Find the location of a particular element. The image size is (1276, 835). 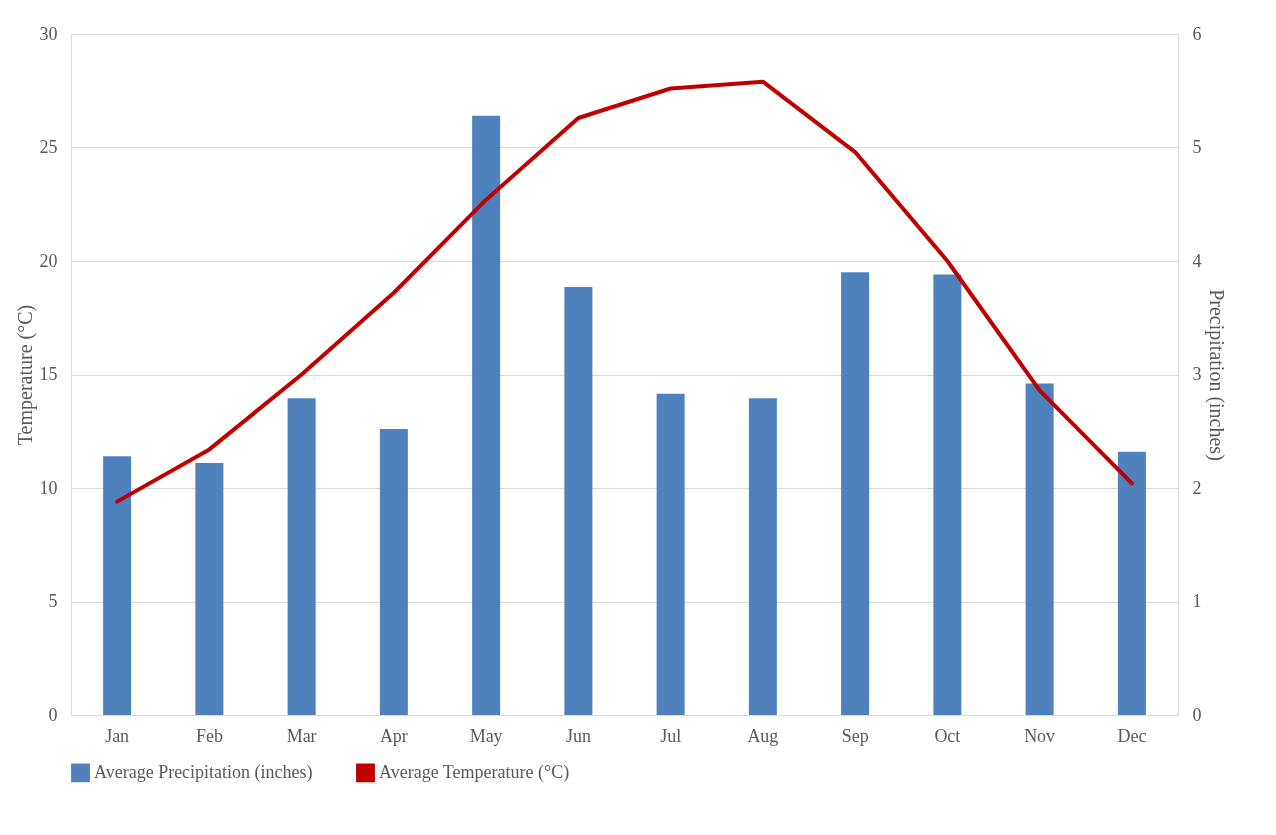

x-tick-label: Apr is located at coordinates (393, 735).